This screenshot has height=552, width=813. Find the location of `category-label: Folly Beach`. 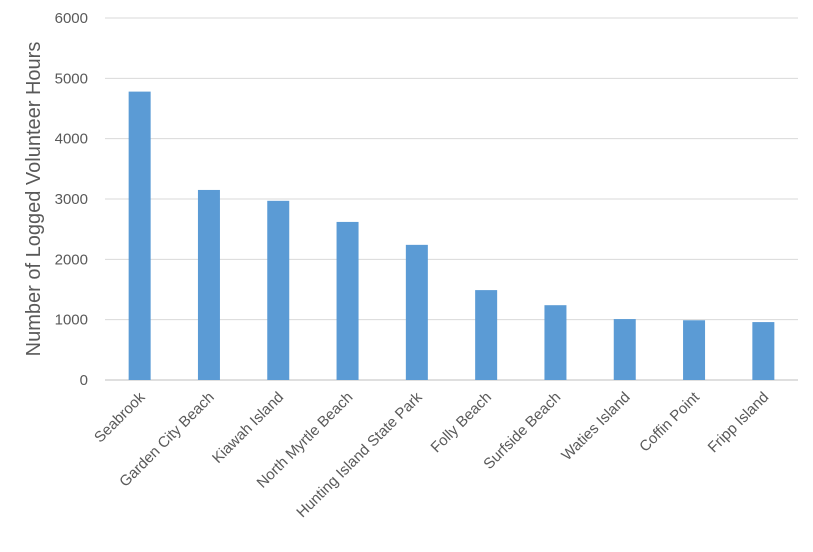

category-label: Folly Beach is located at coordinates (461, 422).